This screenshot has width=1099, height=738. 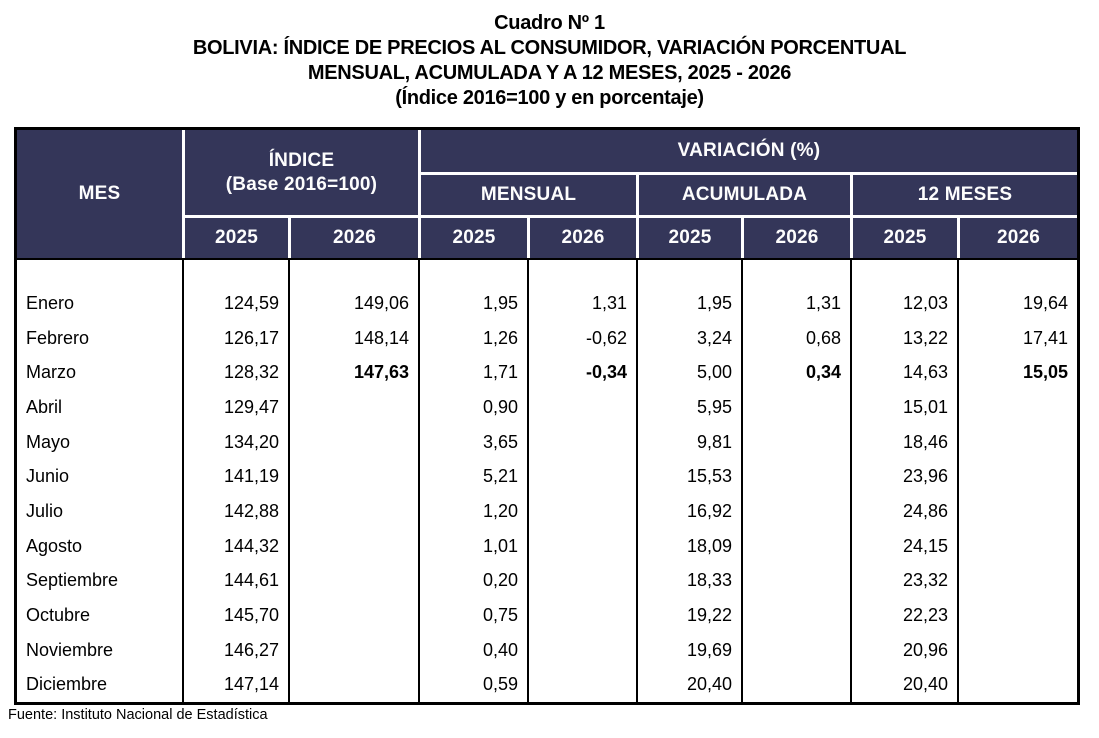 What do you see at coordinates (547, 477) in the screenshot?
I see `table-row: Junio 141,19 5,21 15,53 23,96` at bounding box center [547, 477].